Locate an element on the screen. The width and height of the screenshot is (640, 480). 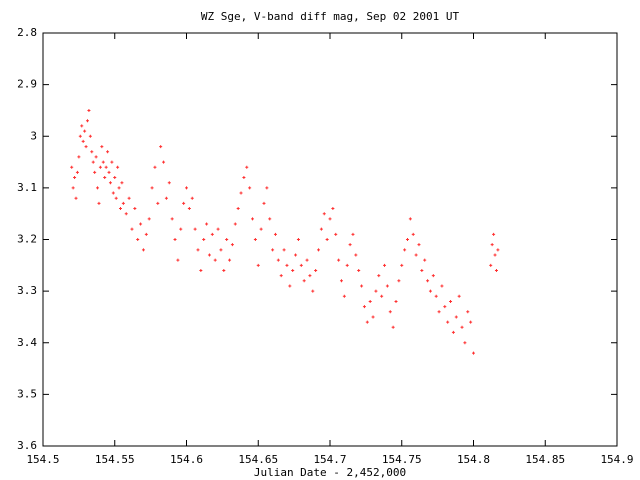
x-tick-label: 154.75 is located at coordinates (402, 459).